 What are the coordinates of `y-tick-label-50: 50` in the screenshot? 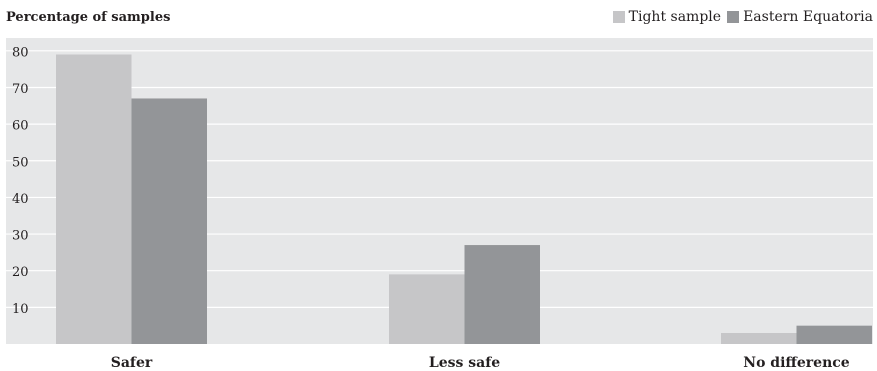 It's located at (20, 162).